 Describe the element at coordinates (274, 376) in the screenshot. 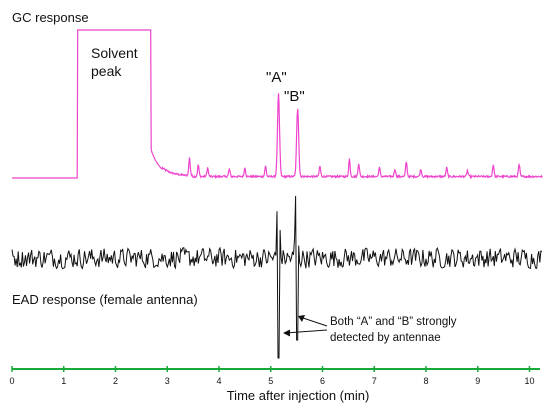

I see `x-axis: 0 1 2 3 4 5 6 7 8 9 10` at that location.